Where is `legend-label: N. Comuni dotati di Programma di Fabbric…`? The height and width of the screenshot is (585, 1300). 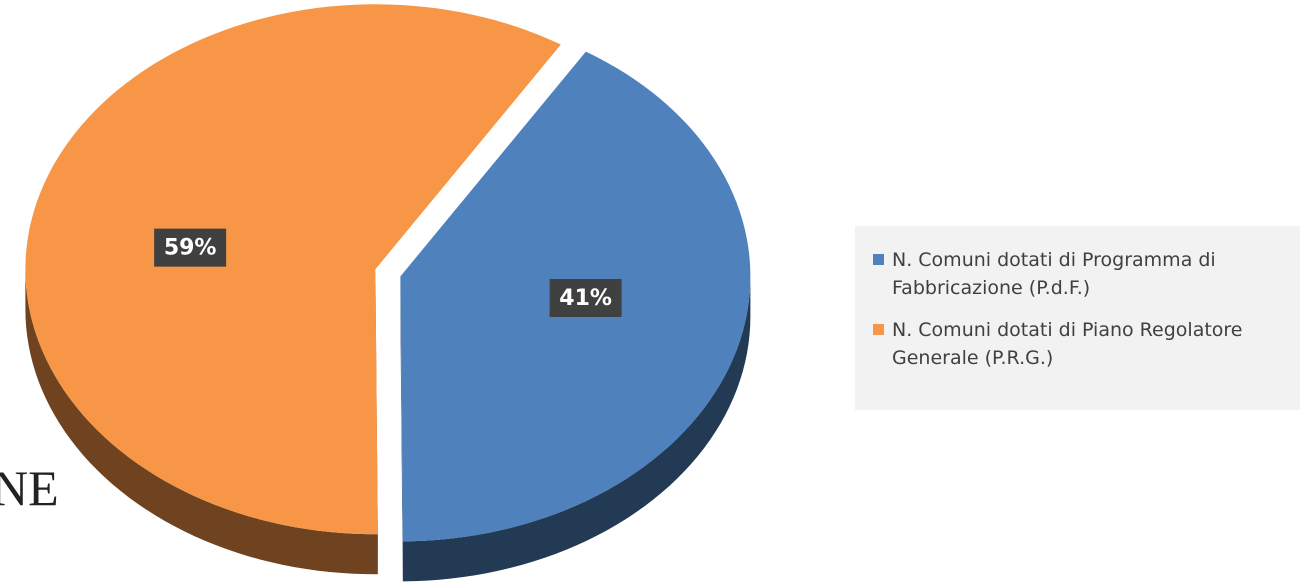 legend-label: N. Comuni dotati di Programma di Fabbric… is located at coordinates (1054, 274).